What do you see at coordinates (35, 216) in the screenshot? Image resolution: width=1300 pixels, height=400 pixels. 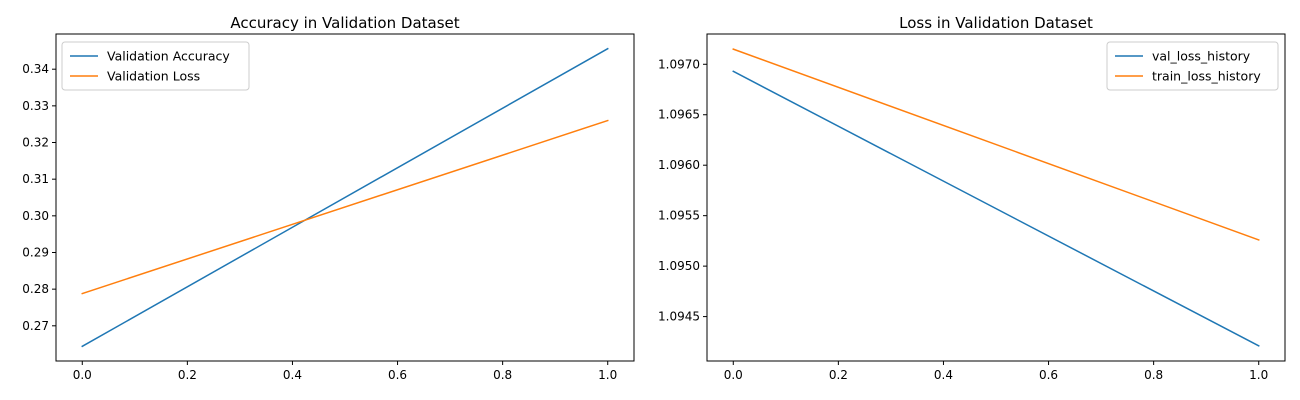 I see `y-tick-label: 0.30` at bounding box center [35, 216].